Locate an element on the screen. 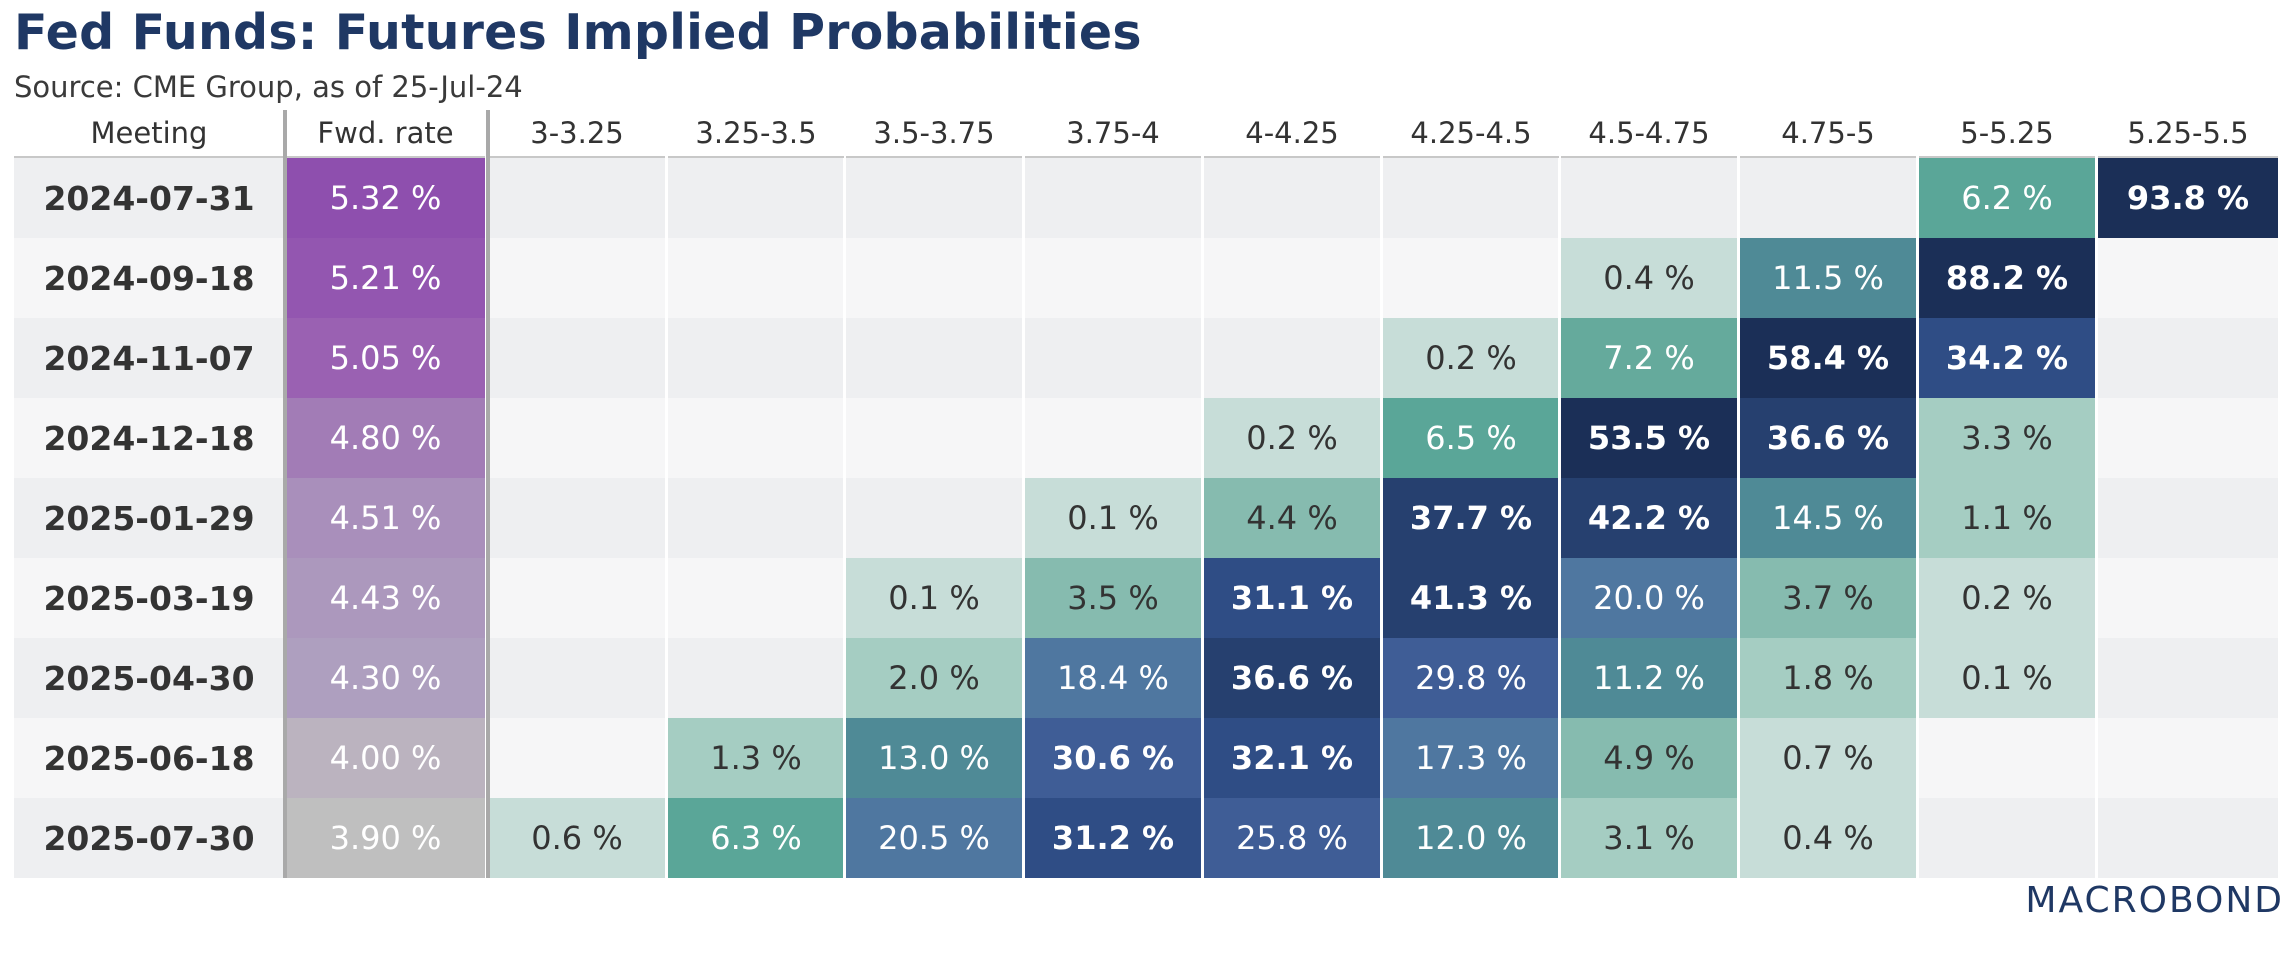  meeting-date: 2025-07-30 is located at coordinates (149, 838).